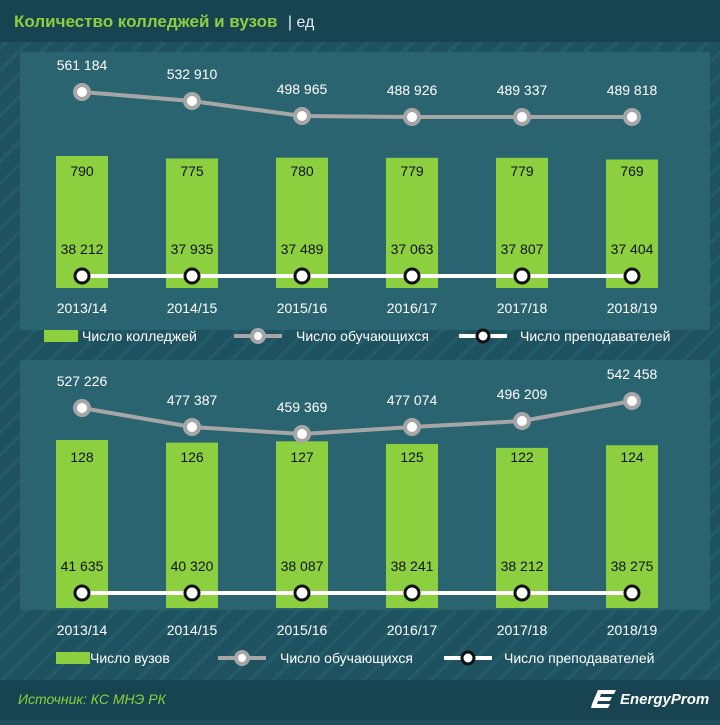 This screenshot has width=720, height=725. What do you see at coordinates (632, 566) in the screenshot?
I see `teachers-value-label: 38 275` at bounding box center [632, 566].